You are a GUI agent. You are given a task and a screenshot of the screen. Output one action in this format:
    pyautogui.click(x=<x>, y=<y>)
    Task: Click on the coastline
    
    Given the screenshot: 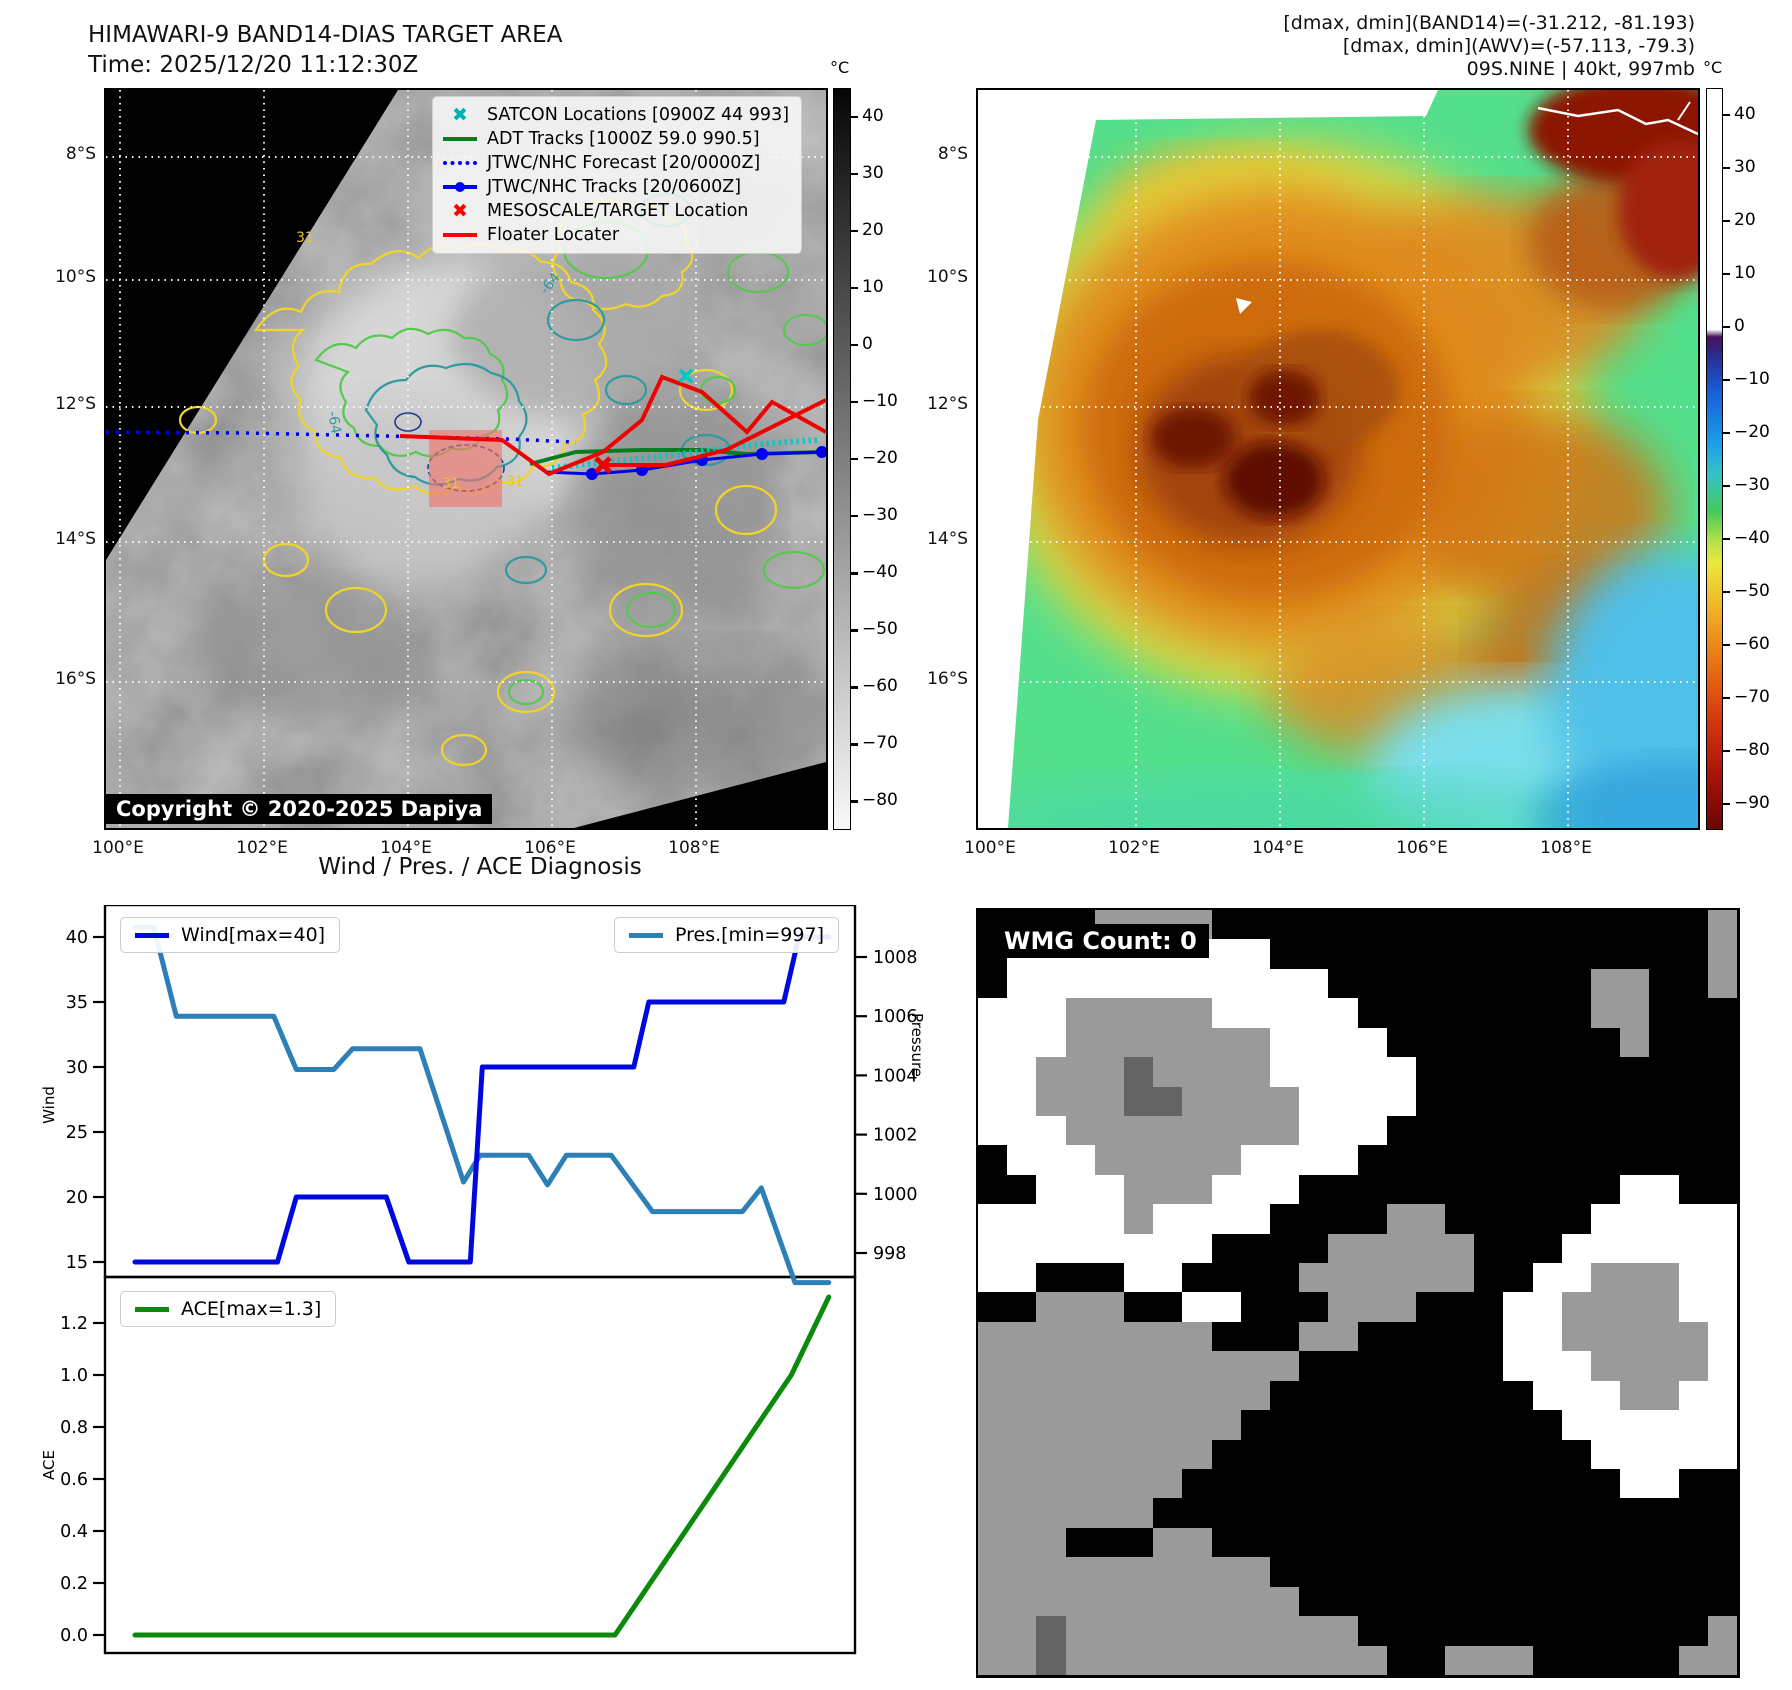 What is the action you would take?
    pyautogui.click(x=1618, y=121)
    